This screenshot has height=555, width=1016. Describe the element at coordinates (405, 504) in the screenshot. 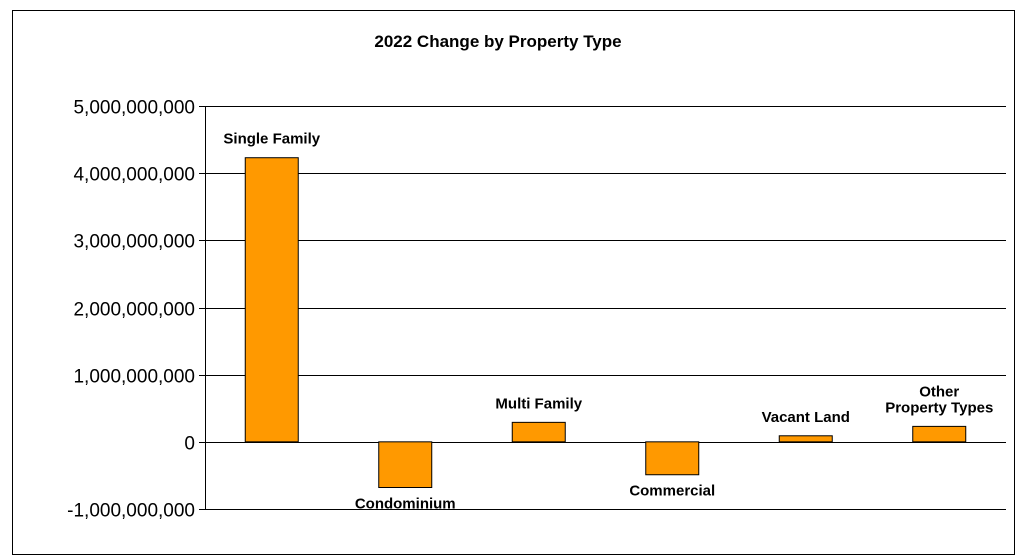

I see `category-label: Condominium` at that location.